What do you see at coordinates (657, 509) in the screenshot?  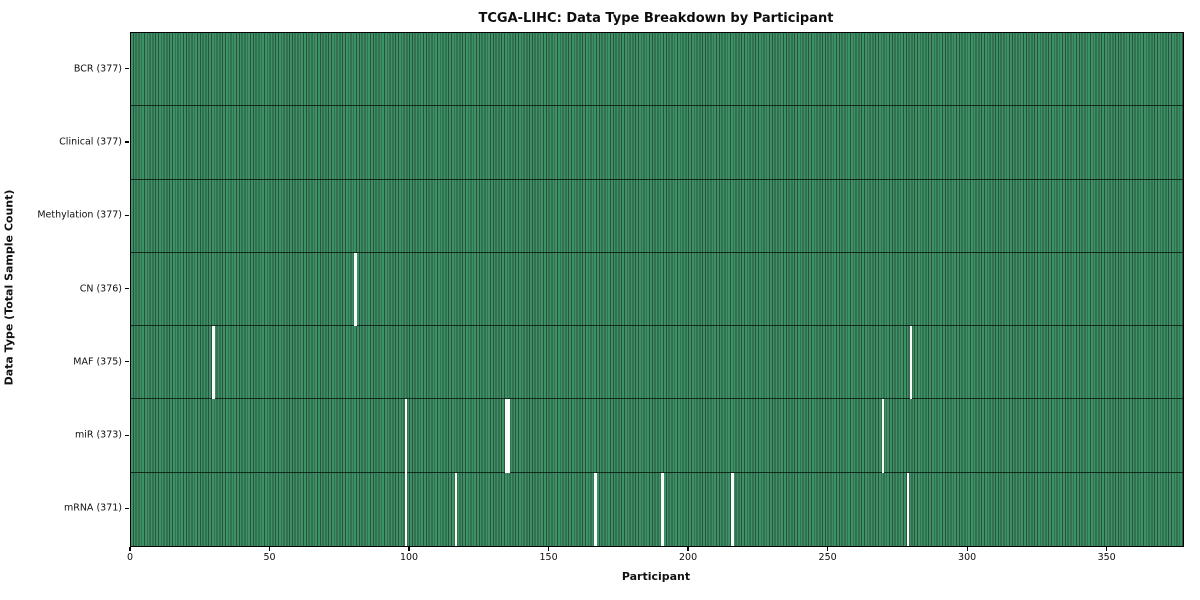 I see `heatmap-row-mRNA` at bounding box center [657, 509].